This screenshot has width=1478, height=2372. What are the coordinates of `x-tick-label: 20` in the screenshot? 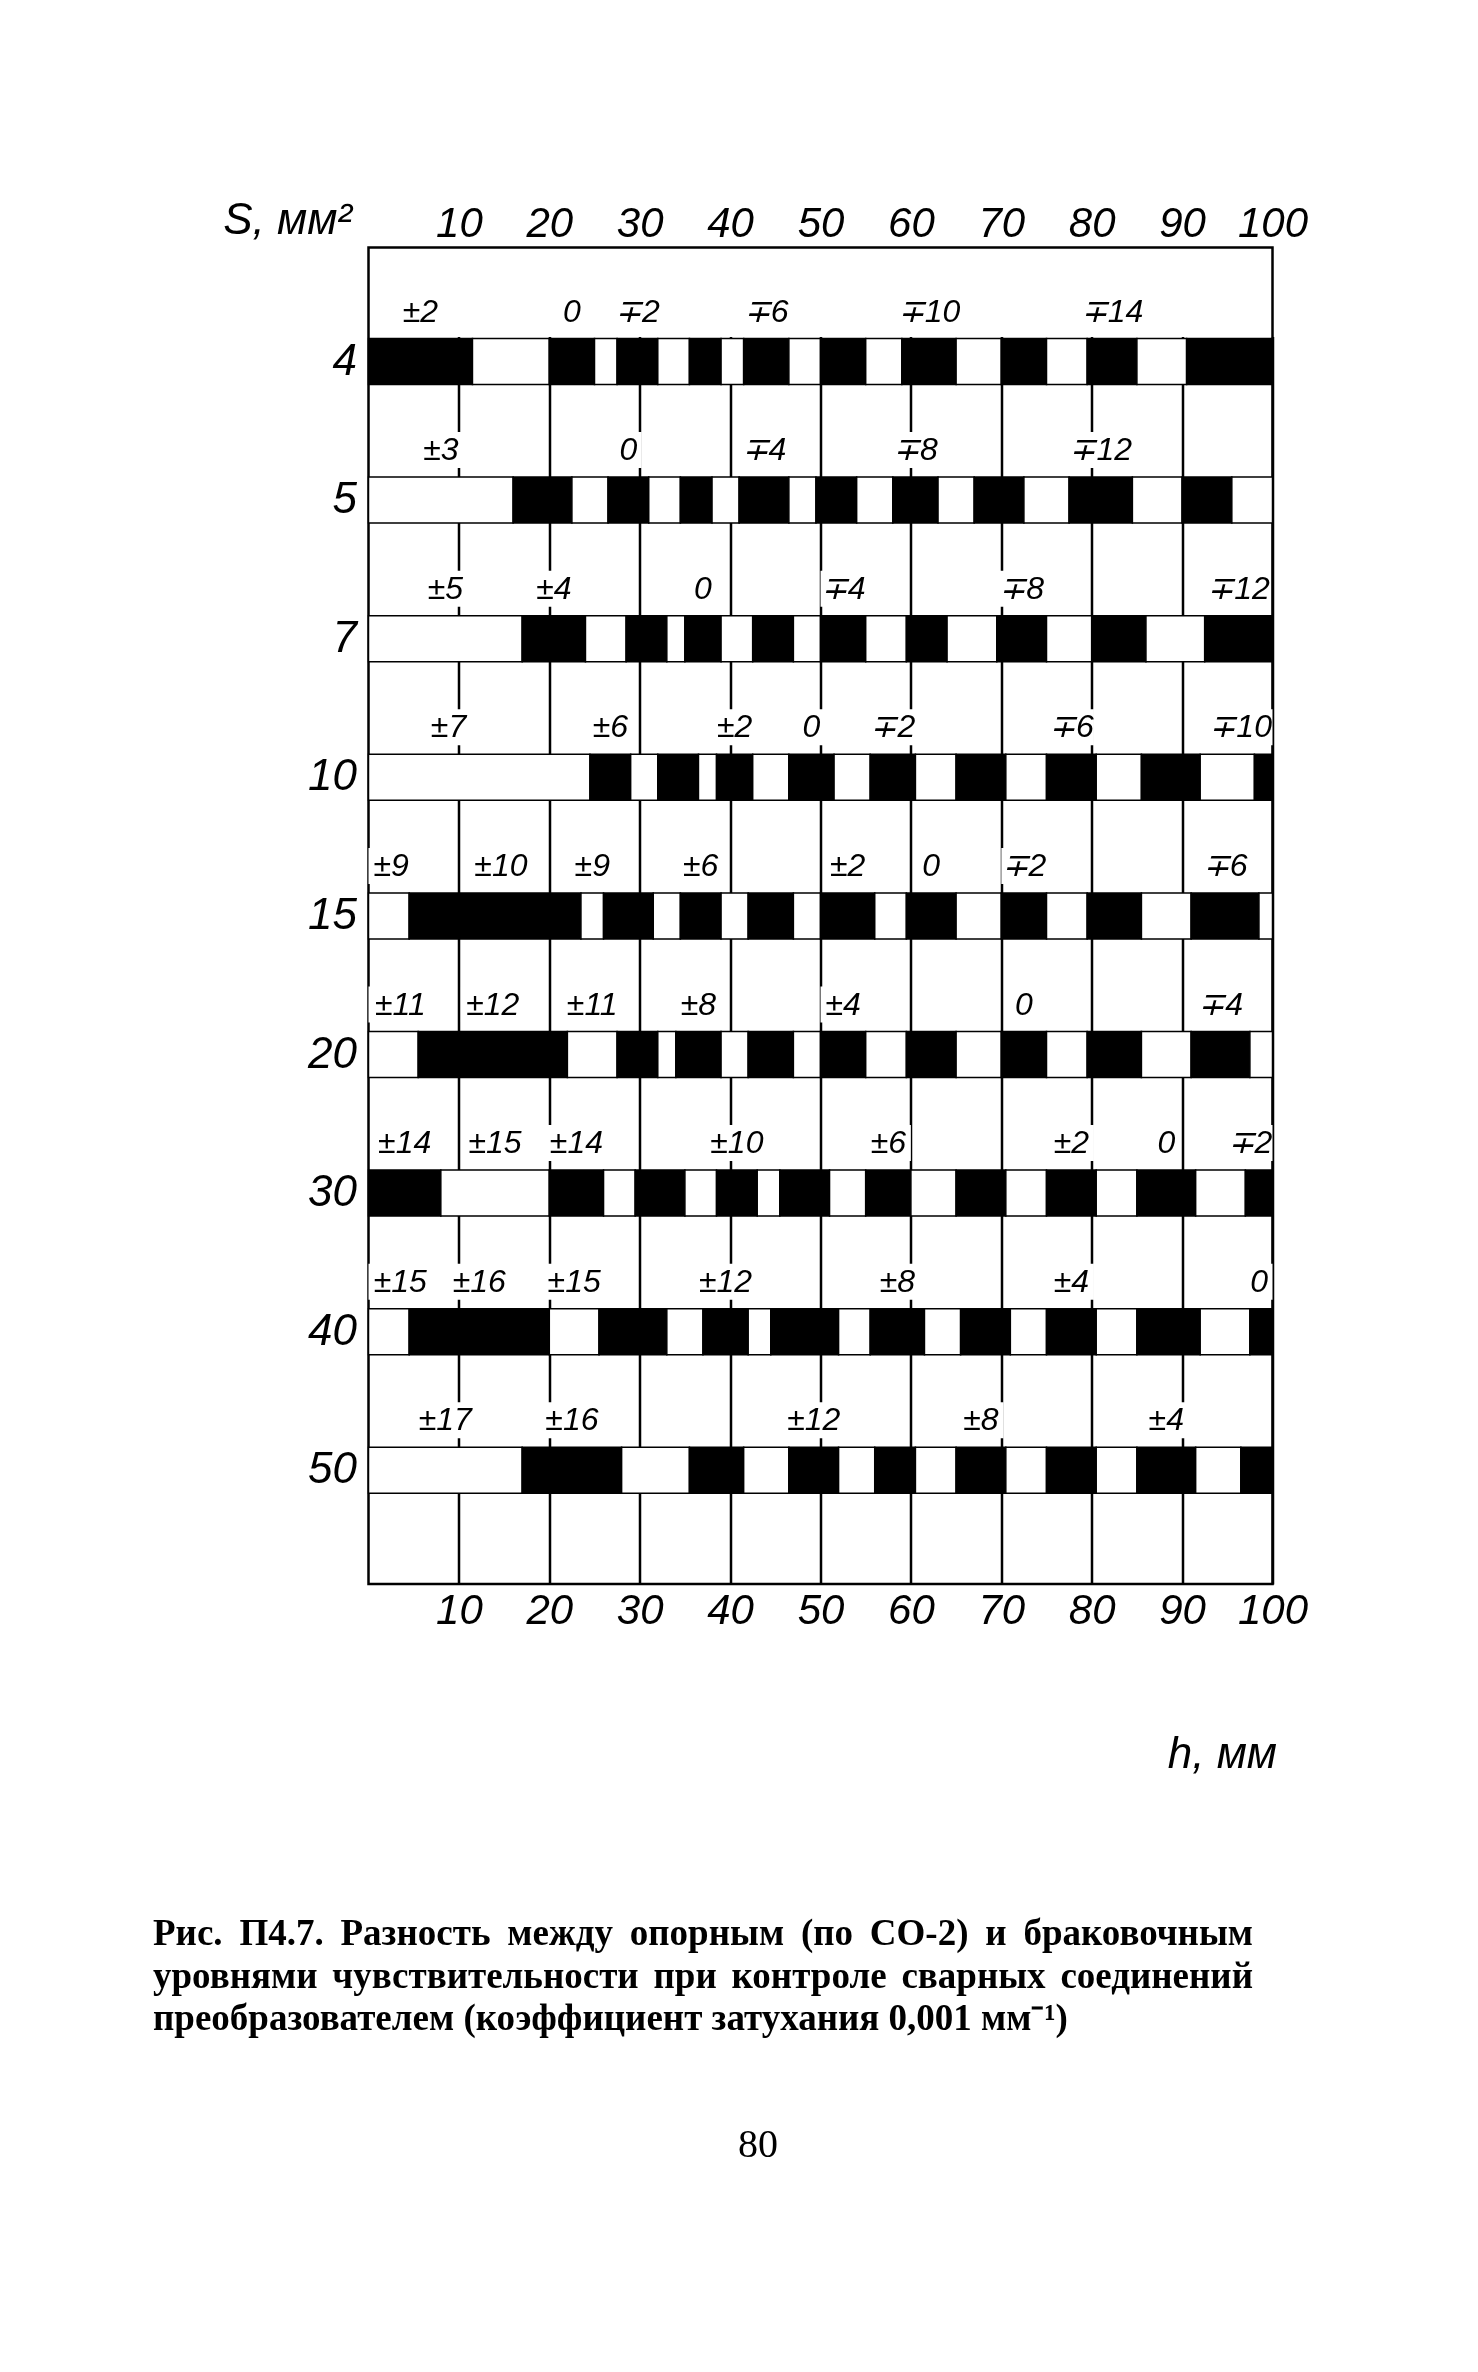 It's located at (549, 222).